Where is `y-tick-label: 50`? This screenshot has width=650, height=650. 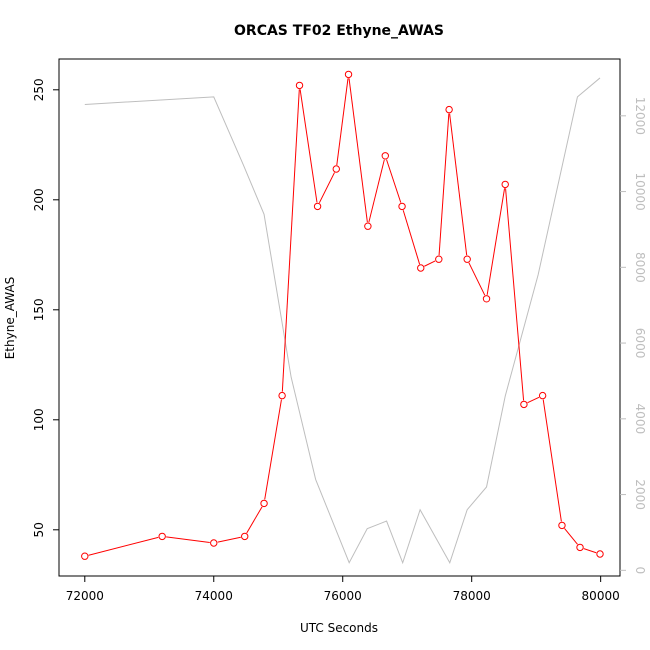
y-tick-label: 50 is located at coordinates (39, 529).